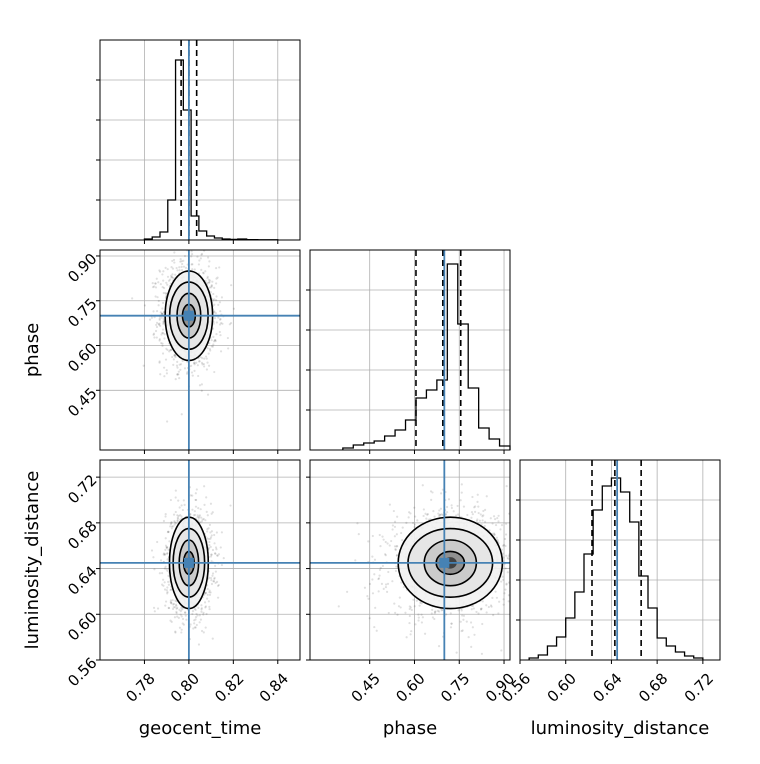 This screenshot has width=760, height=764. I want to click on panel-geocent-time-vs-luminosity-distance-frame, so click(200, 560).